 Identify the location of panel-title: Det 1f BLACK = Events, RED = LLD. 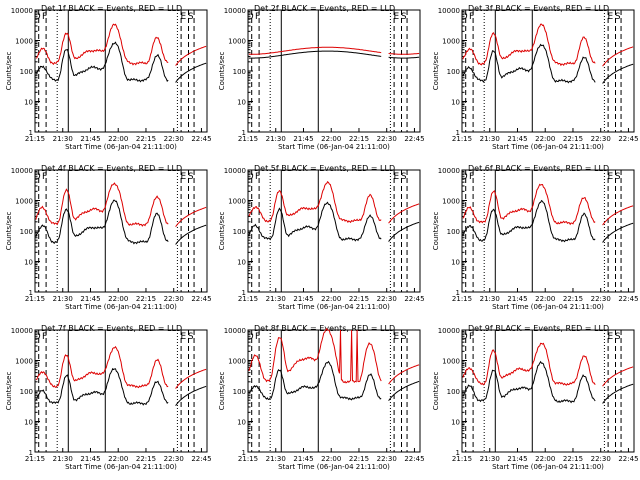
(111, 8).